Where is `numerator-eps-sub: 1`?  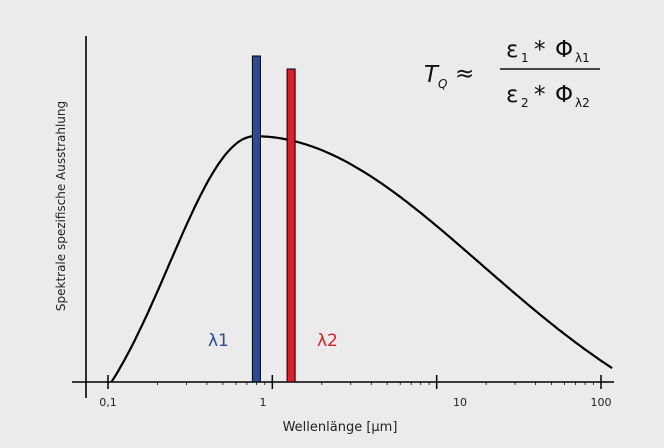
numerator-eps-sub: 1 is located at coordinates (525, 58).